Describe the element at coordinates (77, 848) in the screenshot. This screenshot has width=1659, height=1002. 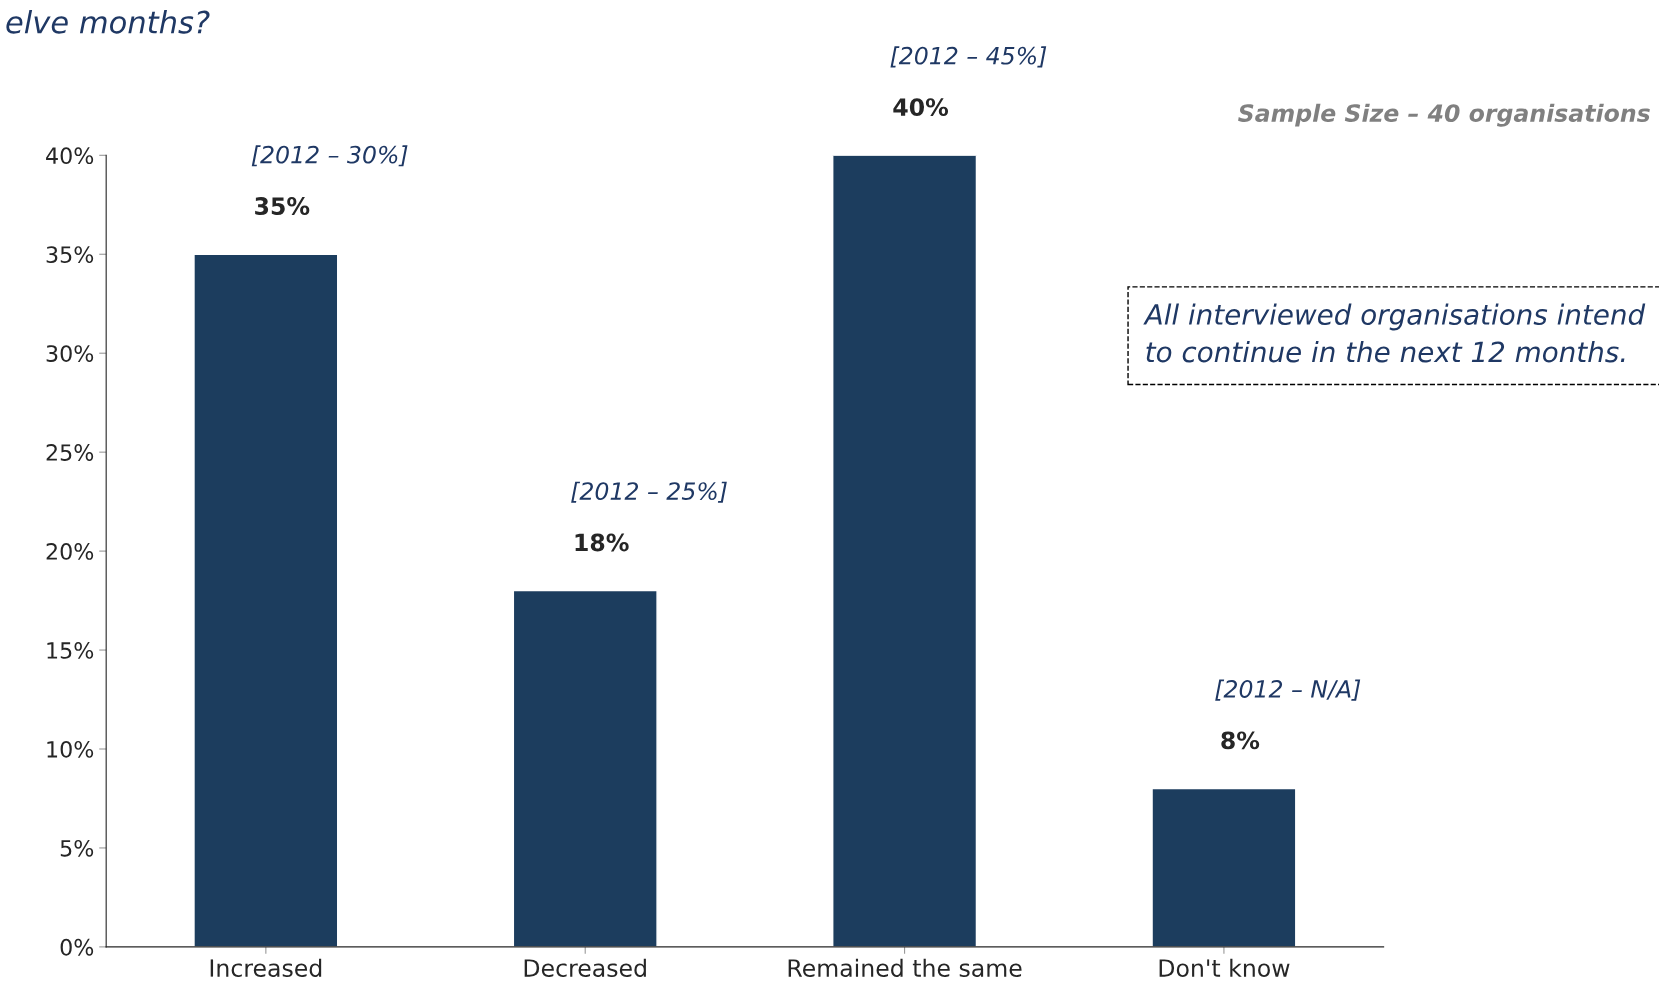
I see `y-tick-label: 5%` at that location.